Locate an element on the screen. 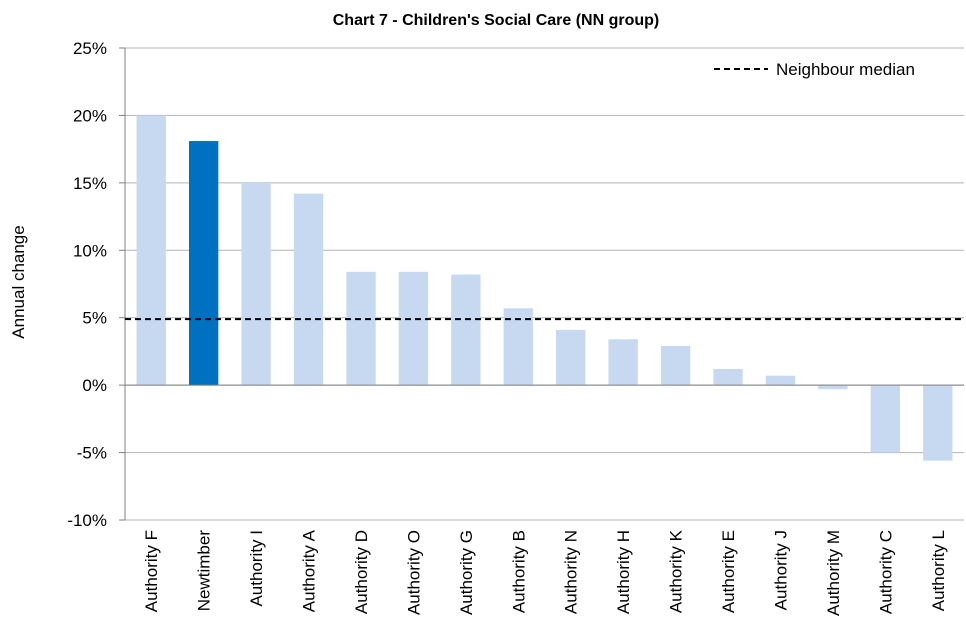  x-category-label: Authority K is located at coordinates (676, 571).